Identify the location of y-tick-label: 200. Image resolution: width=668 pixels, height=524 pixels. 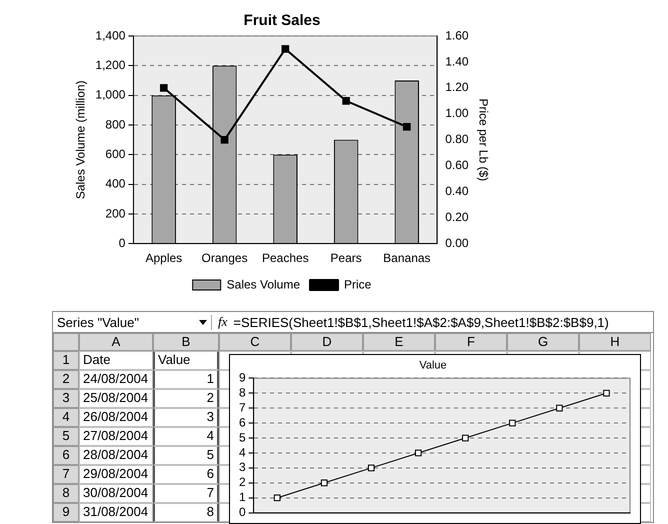
(115, 213).